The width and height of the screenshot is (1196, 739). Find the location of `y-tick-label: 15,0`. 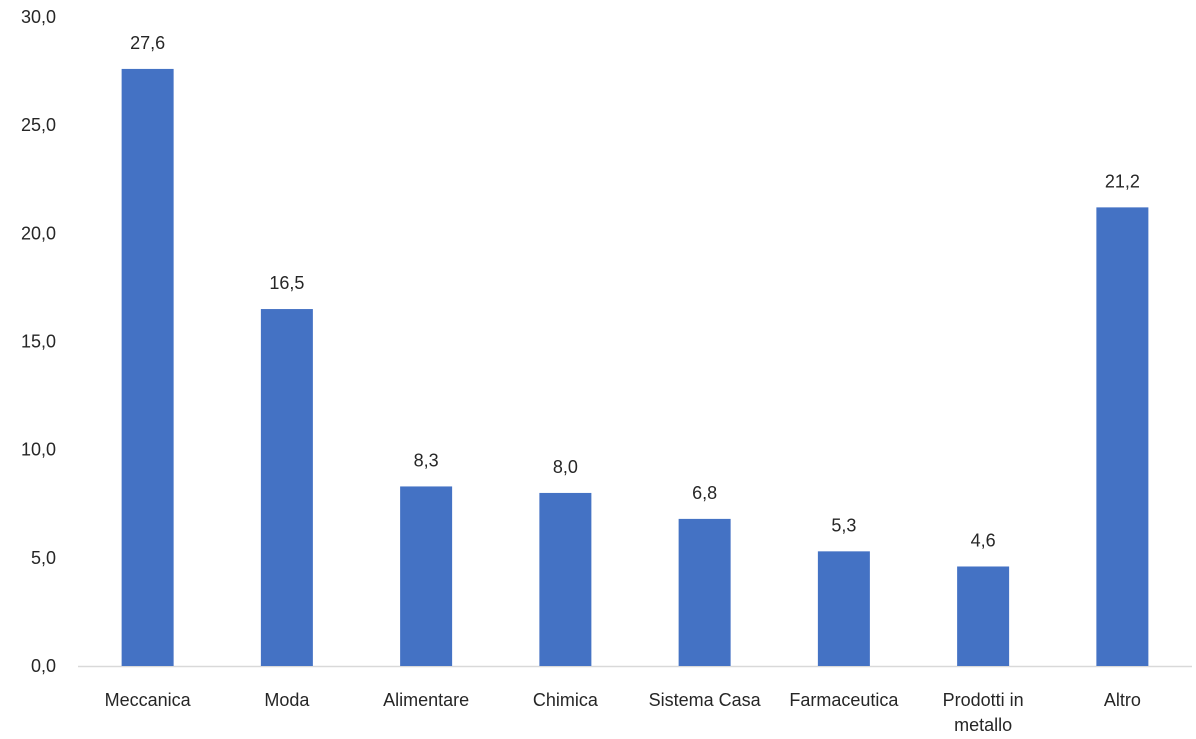

y-tick-label: 15,0 is located at coordinates (38, 342).